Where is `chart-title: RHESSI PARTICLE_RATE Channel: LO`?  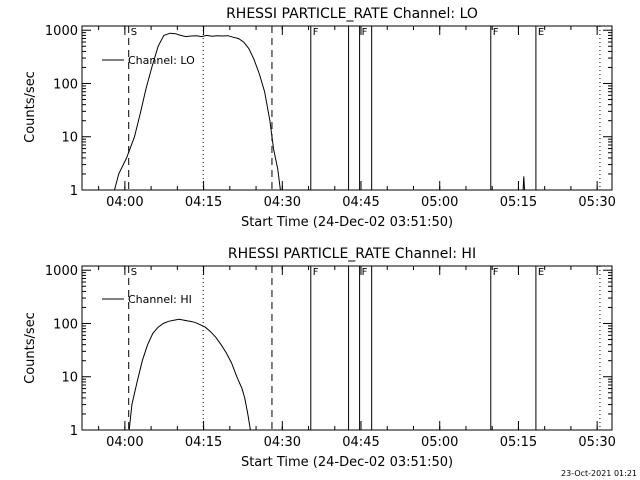
chart-title: RHESSI PARTICLE_RATE Channel: LO is located at coordinates (352, 14).